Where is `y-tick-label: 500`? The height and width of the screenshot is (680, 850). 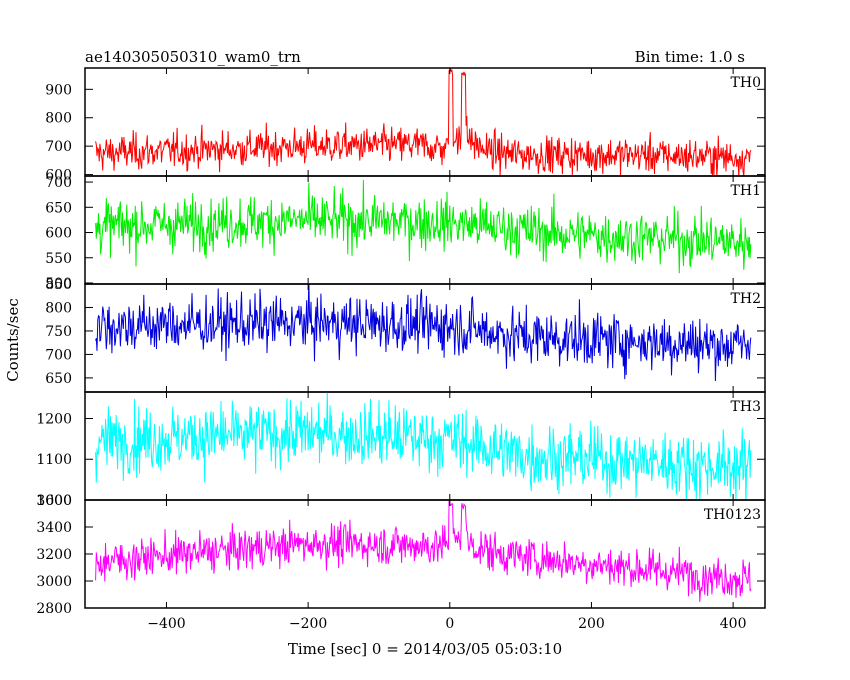
y-tick-label: 500 is located at coordinates (58, 284).